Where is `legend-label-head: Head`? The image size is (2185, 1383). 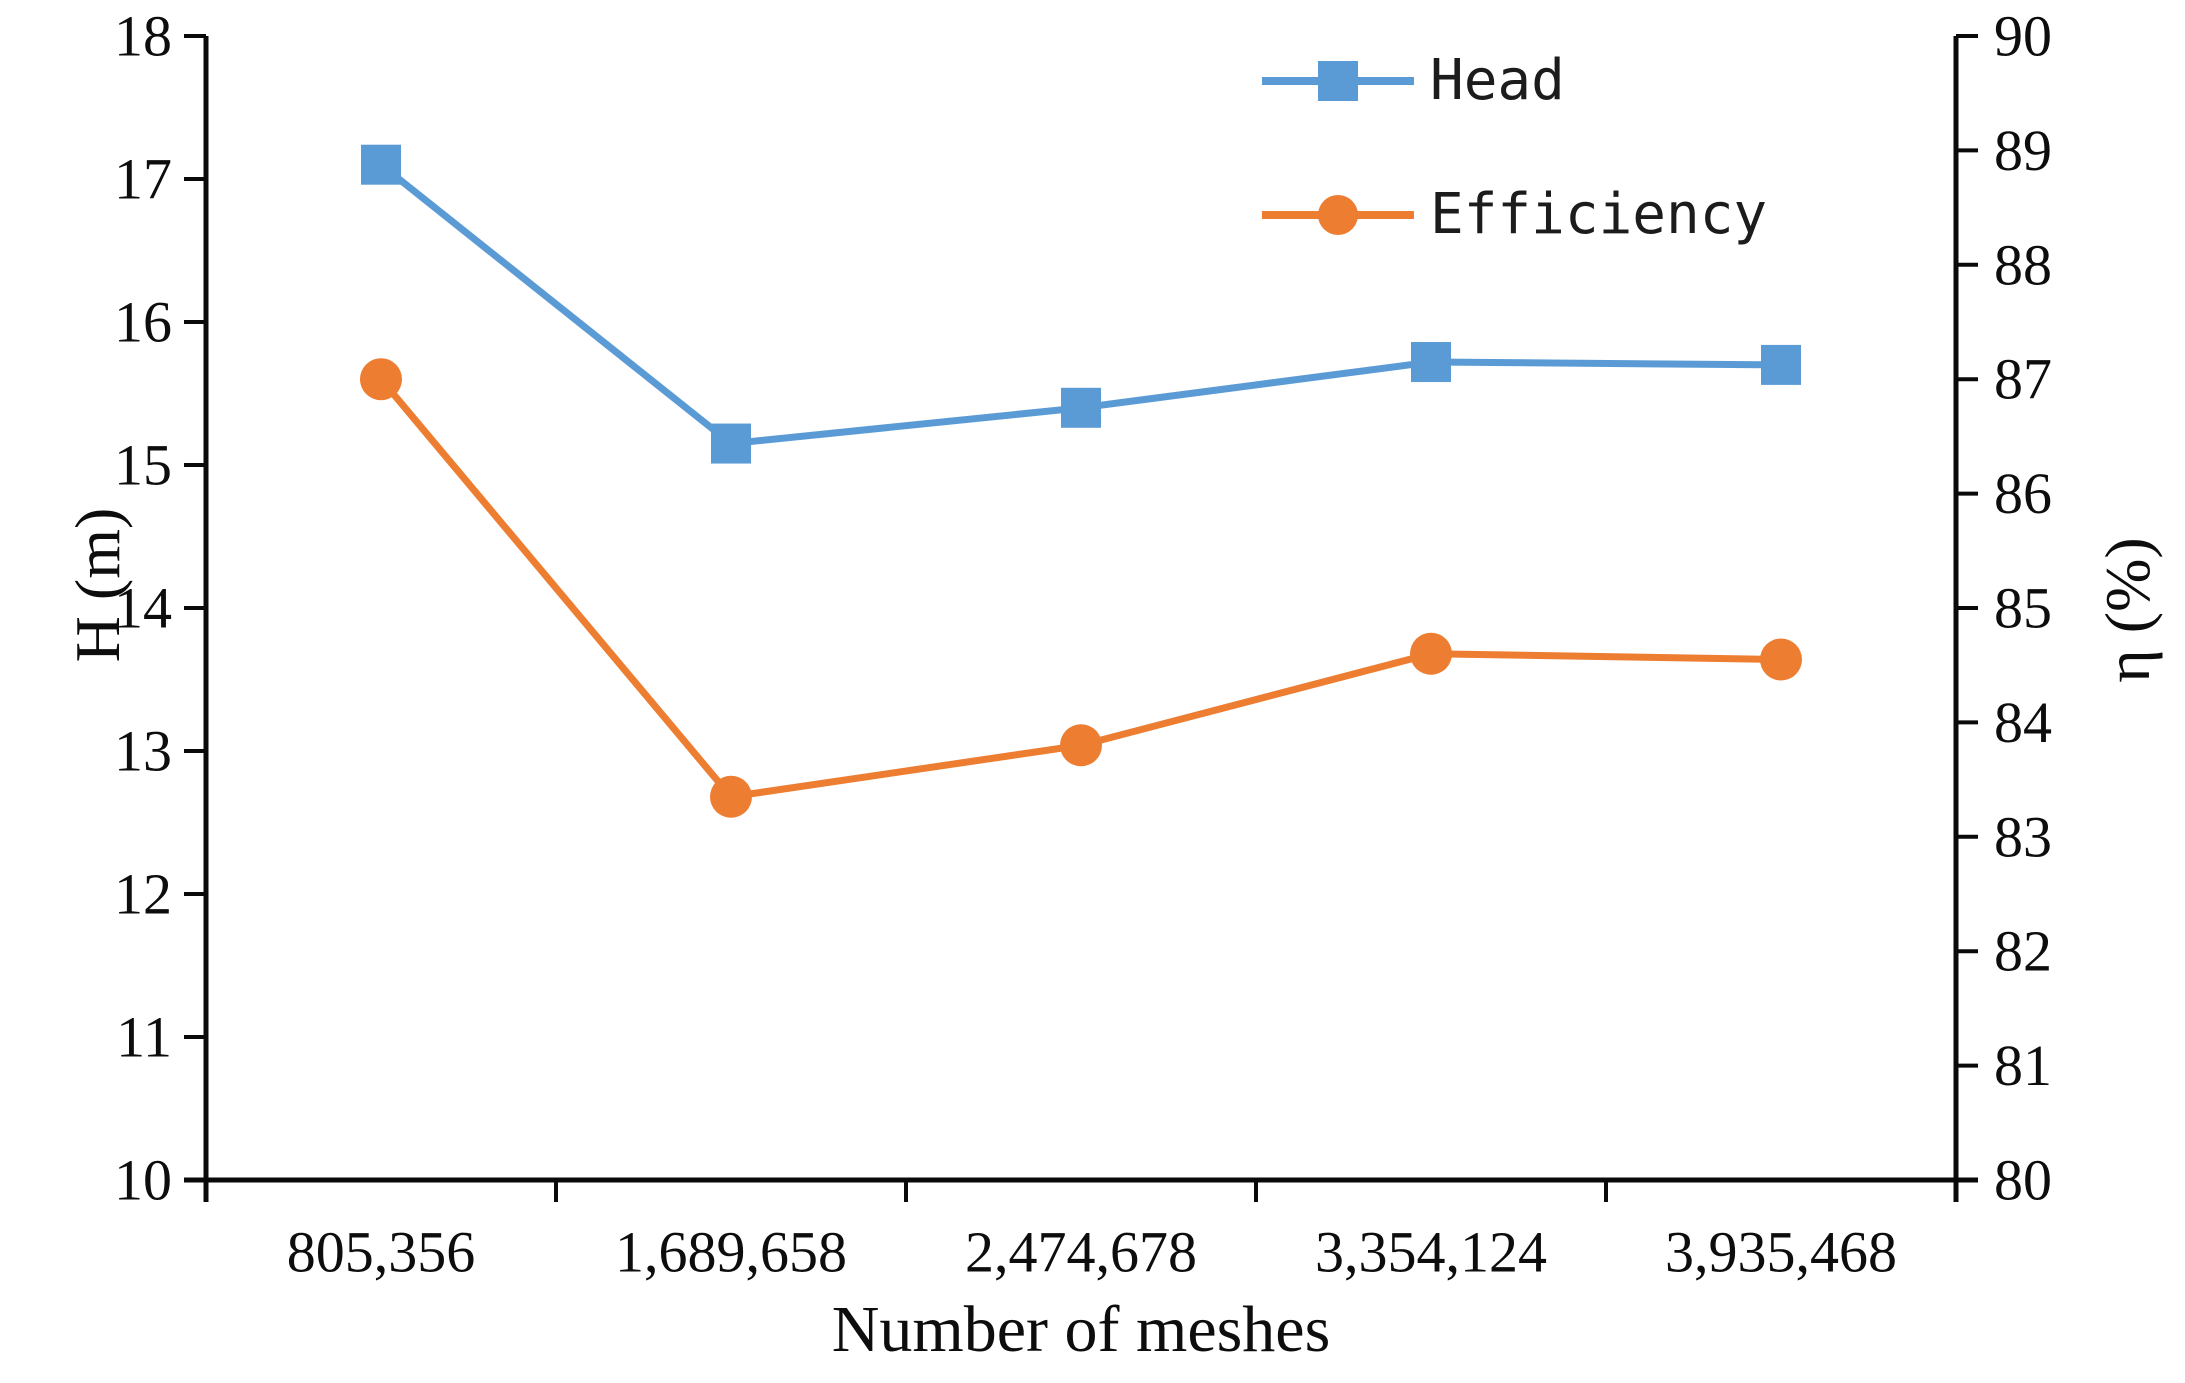 legend-label-head: Head is located at coordinates (1497, 80).